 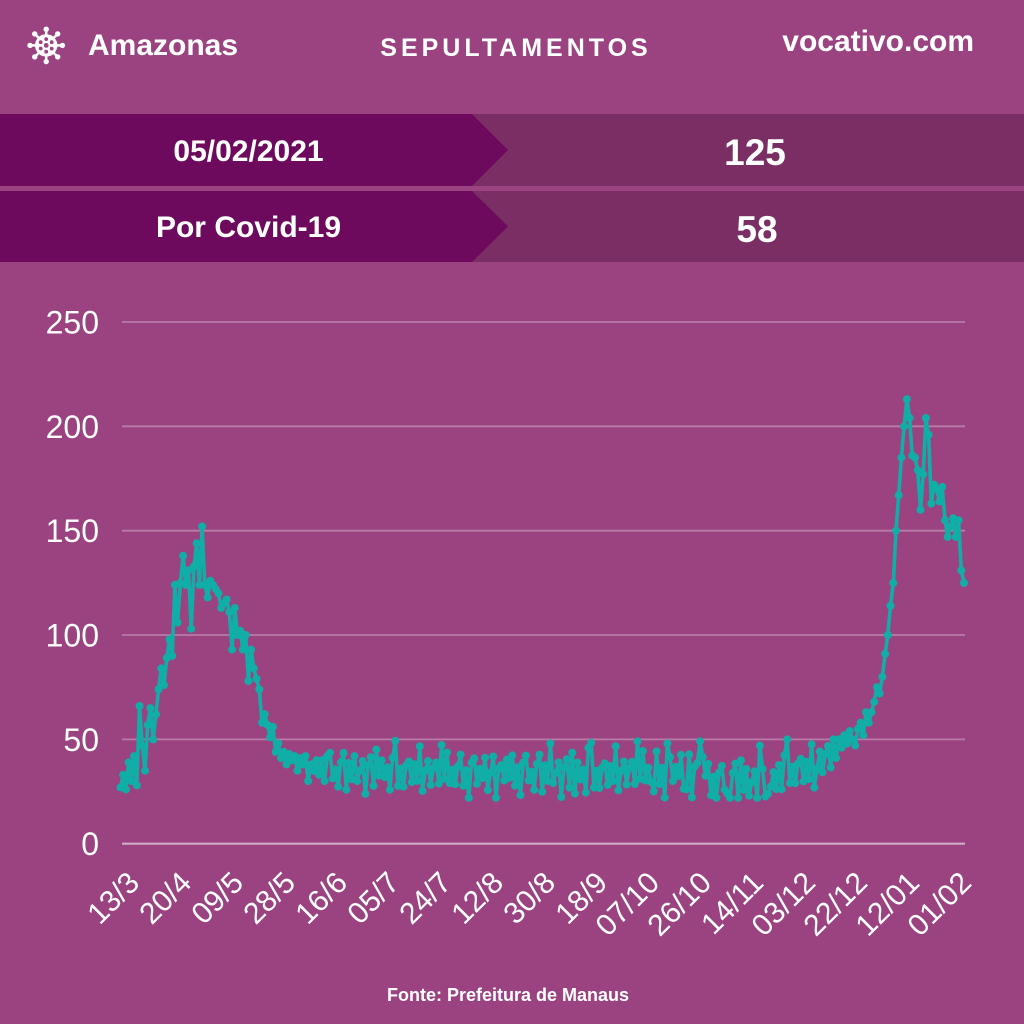 What do you see at coordinates (425, 898) in the screenshot?
I see `svg-text: 24/7` at bounding box center [425, 898].